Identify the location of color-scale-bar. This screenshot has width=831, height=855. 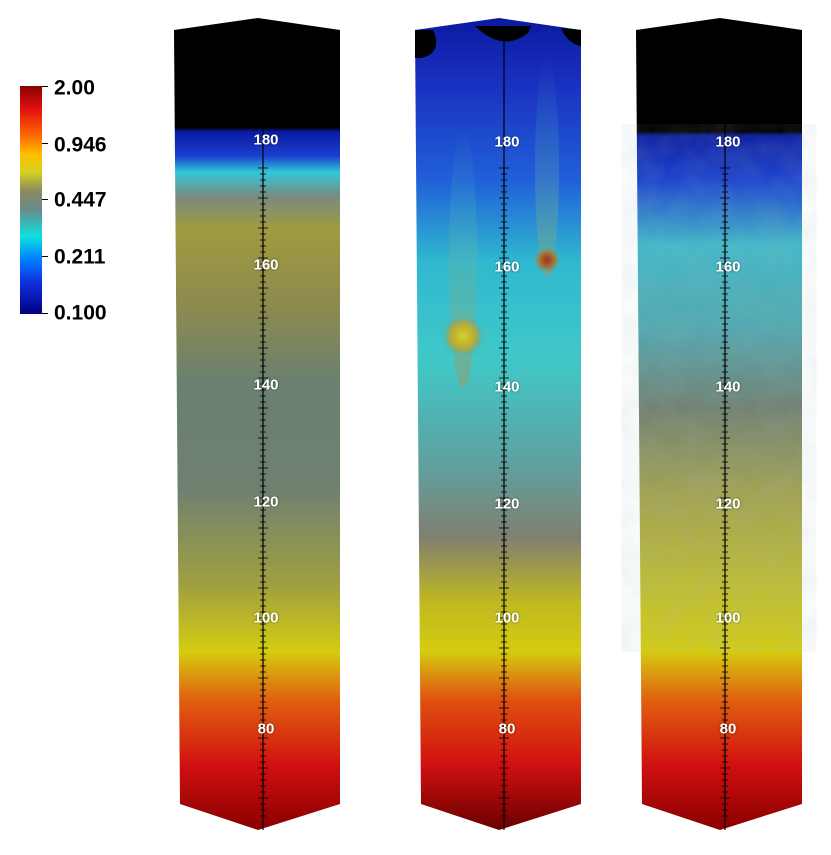
(31, 200).